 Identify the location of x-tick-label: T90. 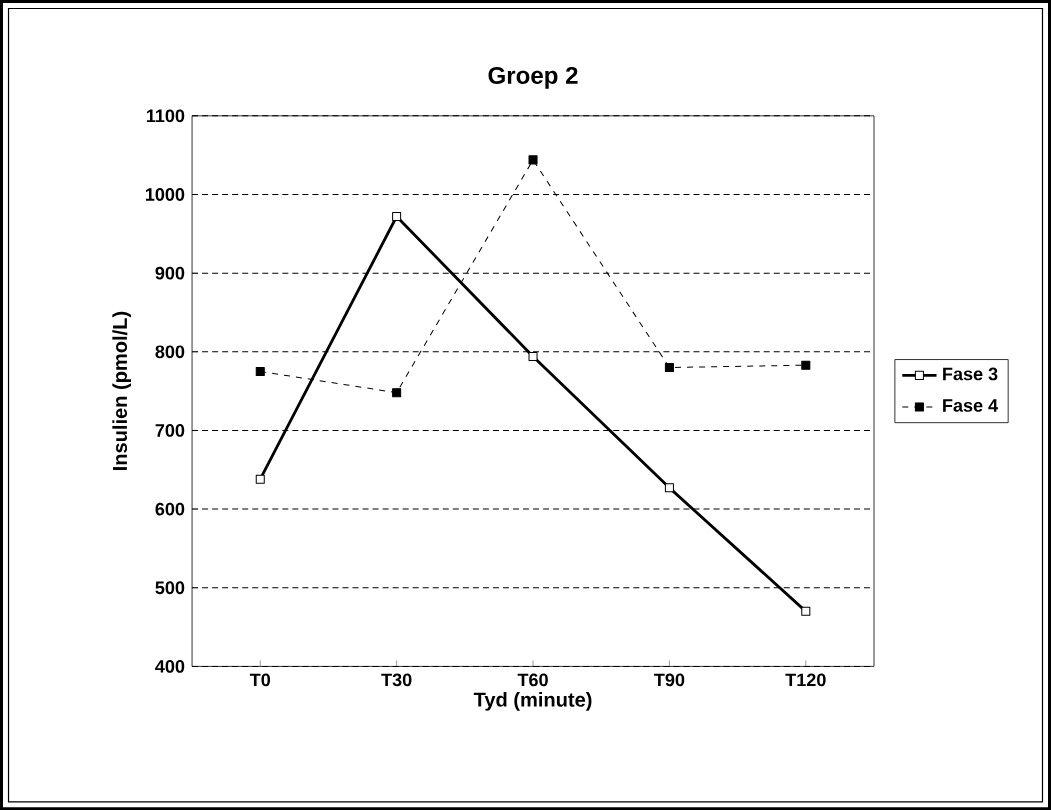
(669, 680).